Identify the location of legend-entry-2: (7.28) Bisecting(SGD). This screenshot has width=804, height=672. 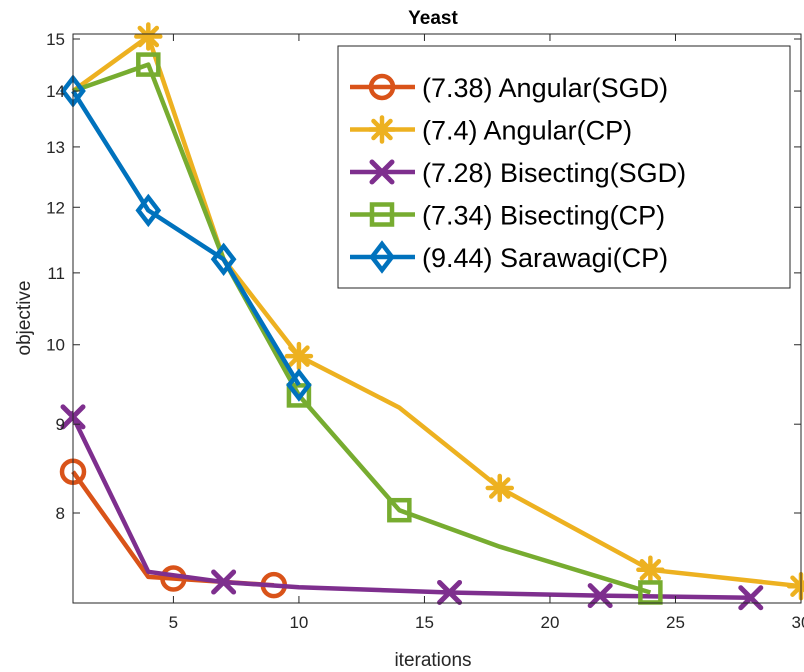
(518, 173).